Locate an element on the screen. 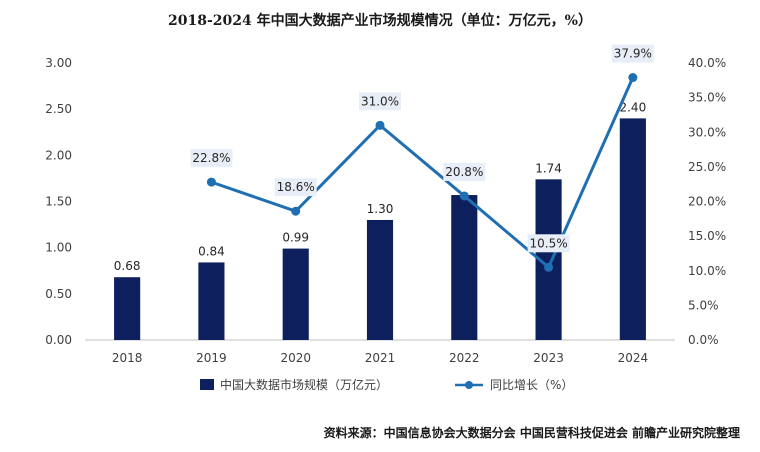 This screenshot has width=760, height=452. right-tick-label: 35.0% is located at coordinates (707, 98).